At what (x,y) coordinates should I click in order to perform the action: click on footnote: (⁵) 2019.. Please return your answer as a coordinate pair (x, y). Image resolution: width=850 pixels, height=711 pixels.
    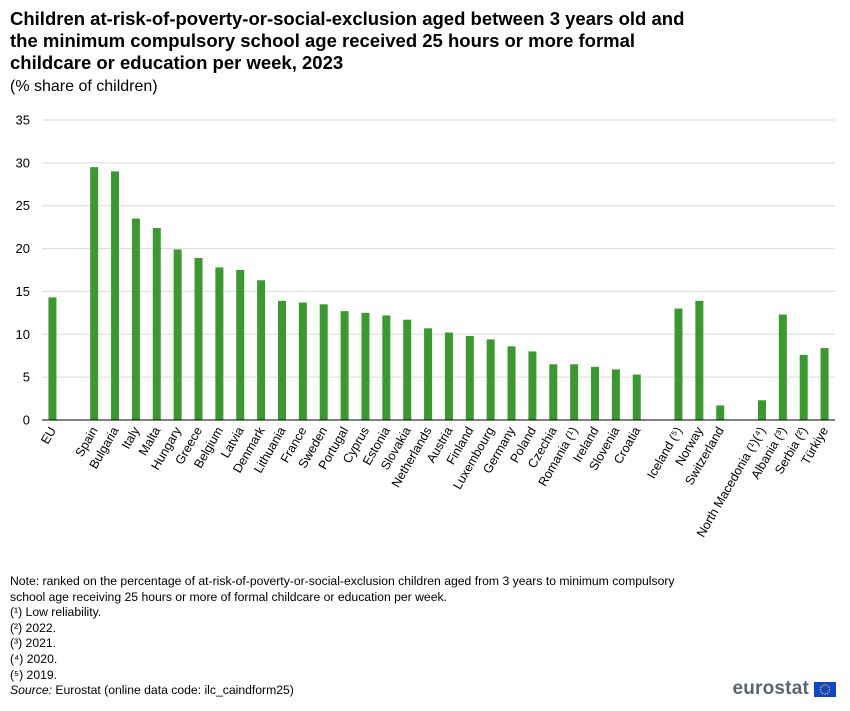
    Looking at the image, I should click on (34, 674).